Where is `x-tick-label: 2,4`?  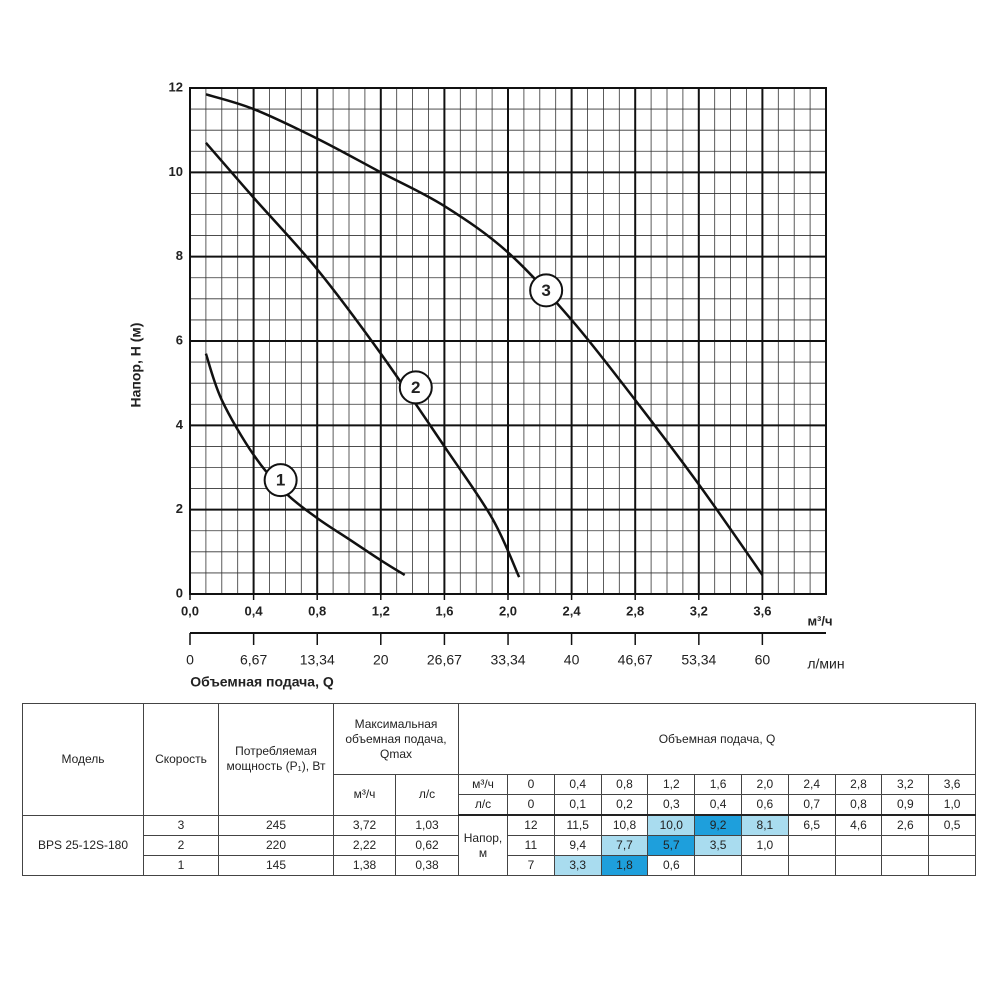
x-tick-label: 2,4 is located at coordinates (572, 610).